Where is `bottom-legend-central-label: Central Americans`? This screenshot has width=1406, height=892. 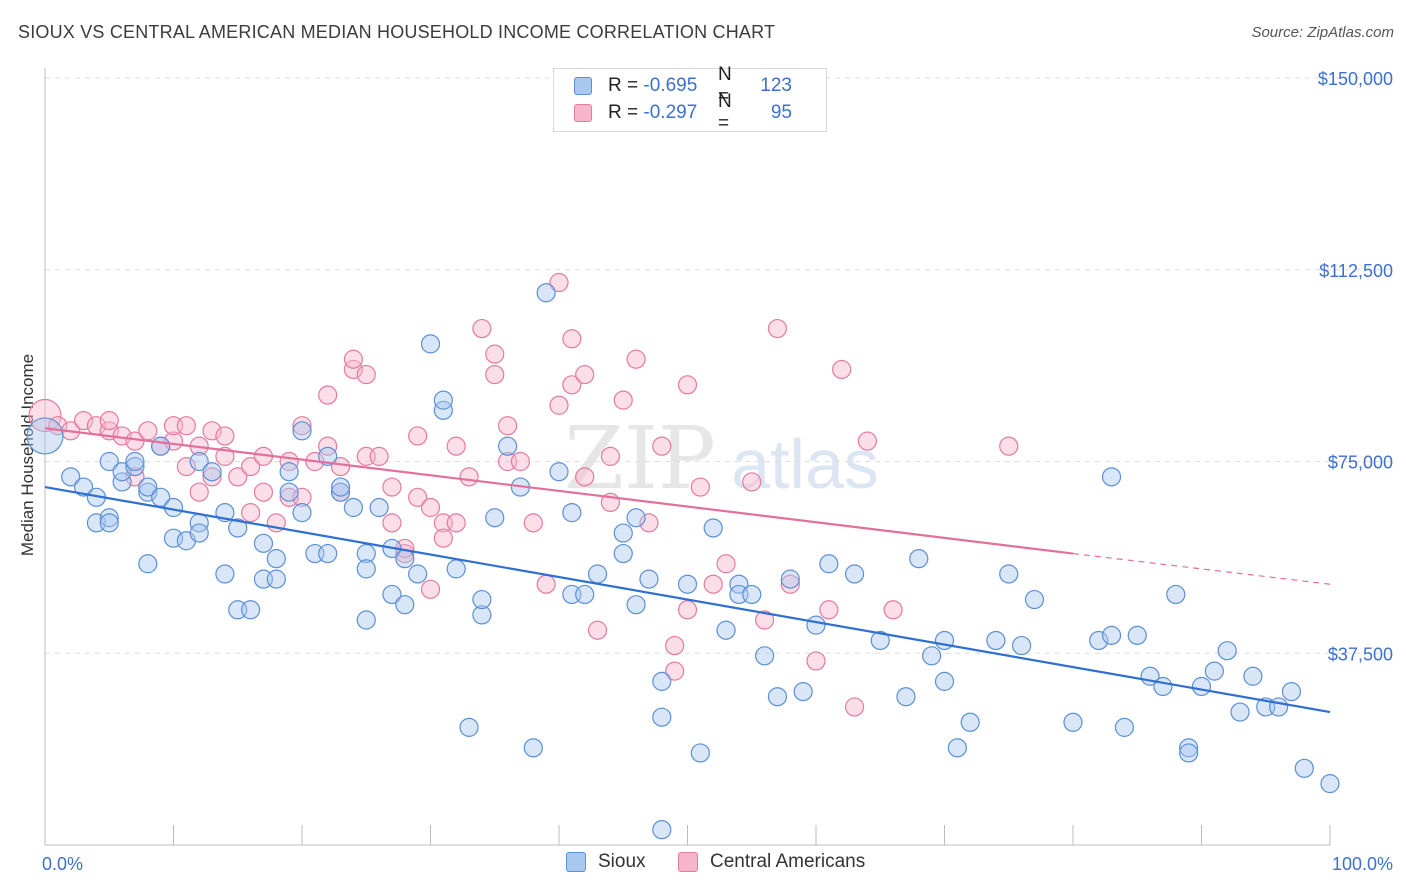 bottom-legend-central-label: Central Americans is located at coordinates (788, 861).